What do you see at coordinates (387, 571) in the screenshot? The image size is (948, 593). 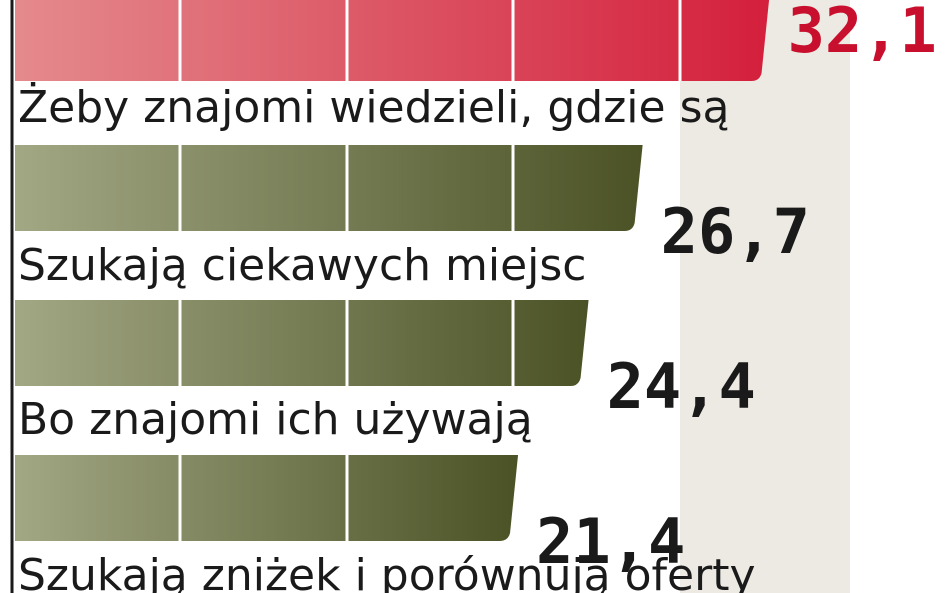 I see `category-label: Szukają zniżek i porównują oferty` at bounding box center [387, 571].